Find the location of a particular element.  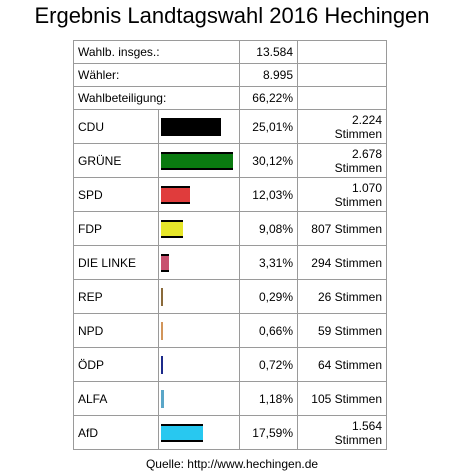

summary-row: Wahlbeteiligung: 66,22% is located at coordinates (230, 98).